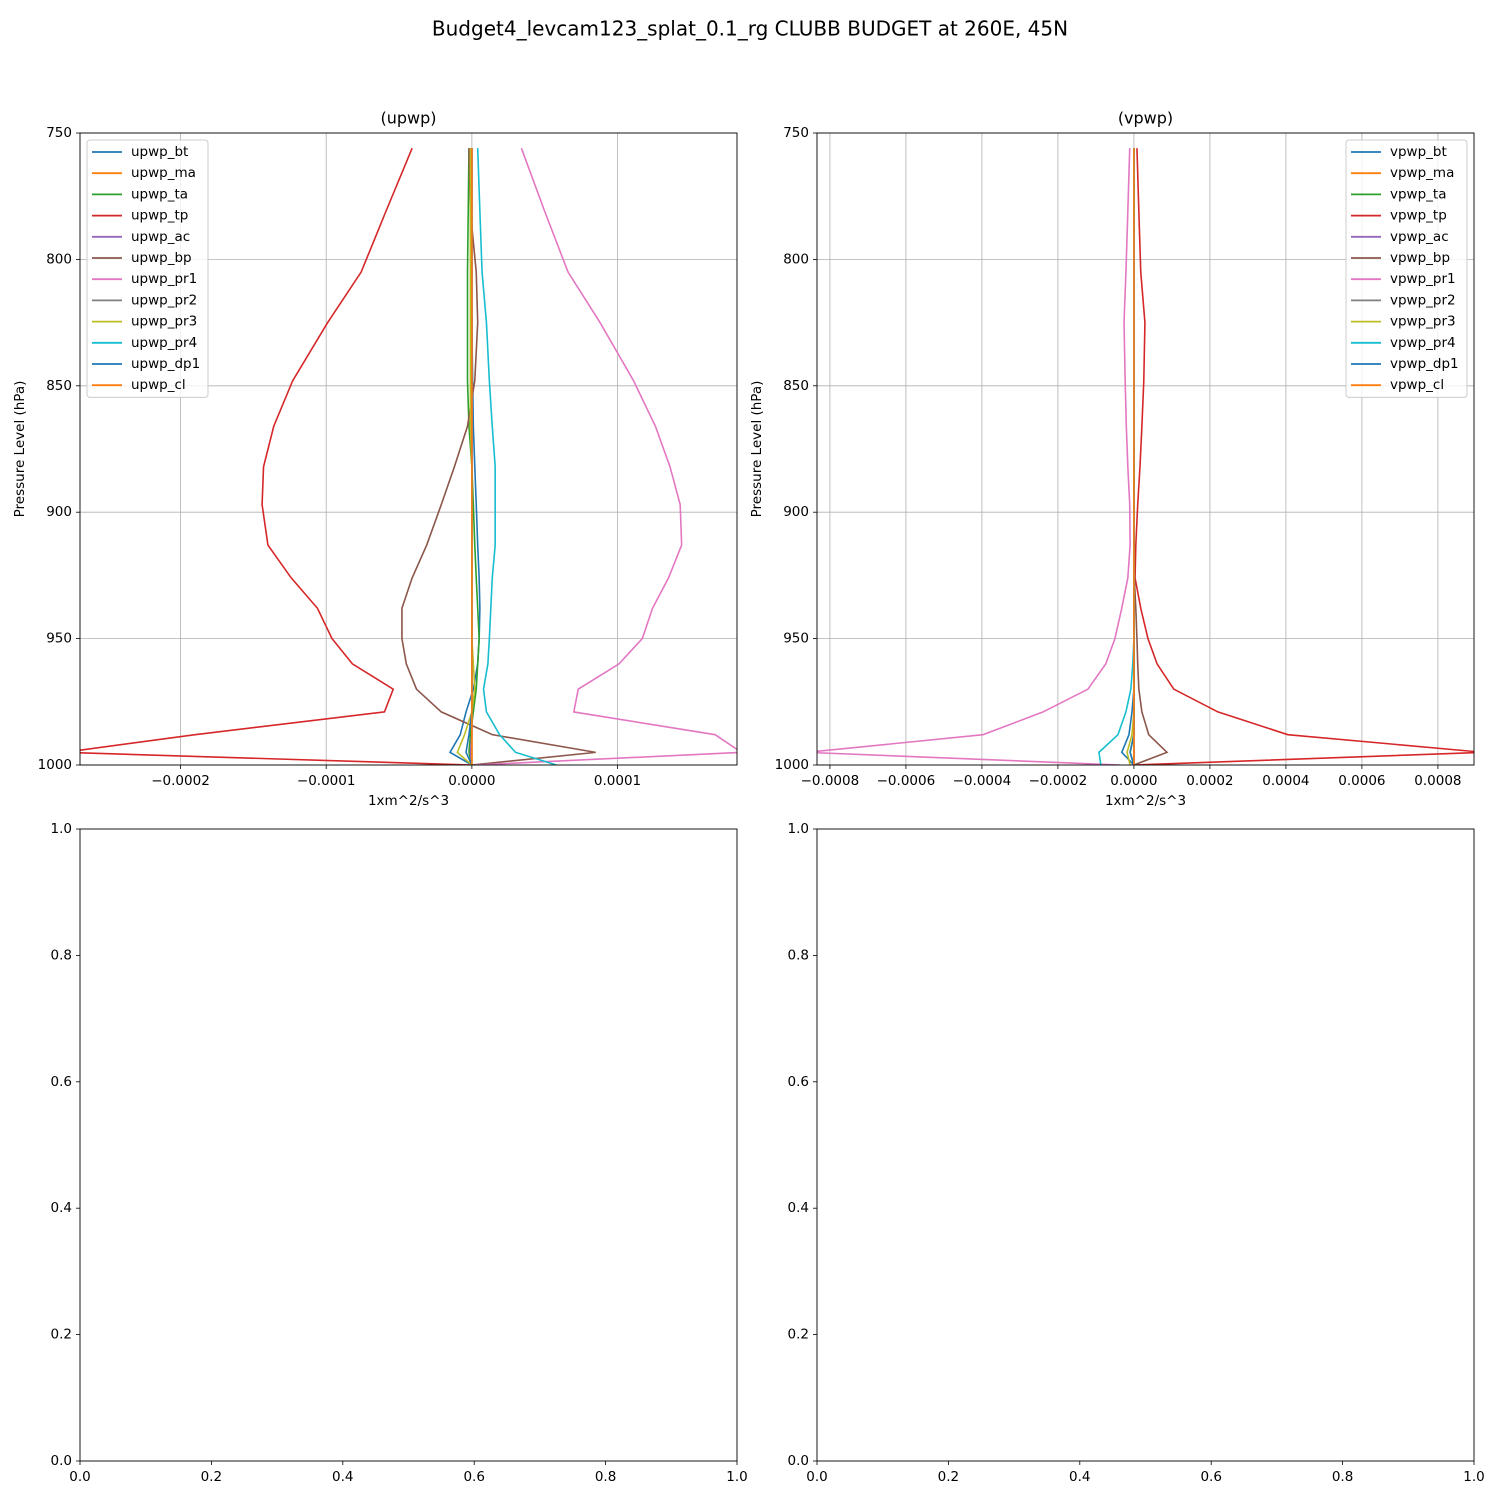  I want to click on subplot-title: (upwp), so click(408, 118).